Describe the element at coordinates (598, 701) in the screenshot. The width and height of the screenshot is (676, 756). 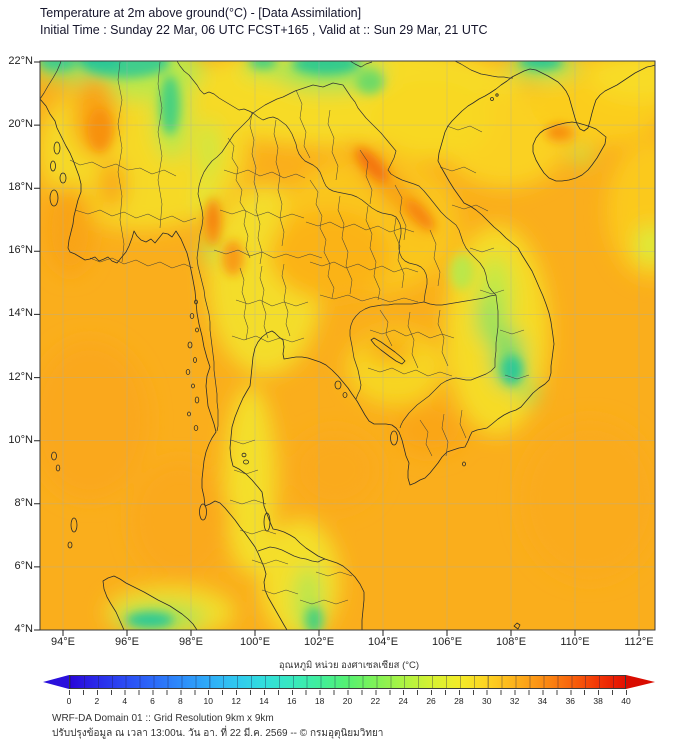
I see `colorbar-tick-label: 38` at that location.